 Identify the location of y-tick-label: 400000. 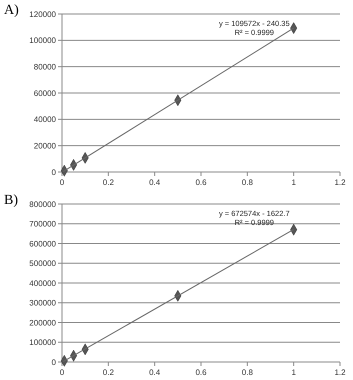
(43, 283).